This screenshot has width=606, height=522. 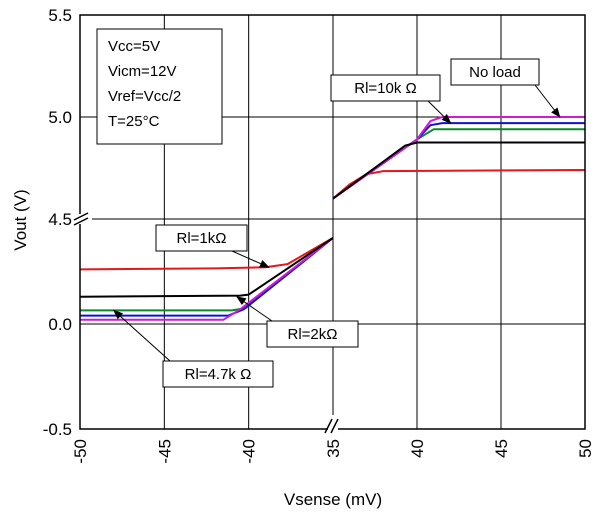 What do you see at coordinates (585, 448) in the screenshot?
I see `x-tick-label: 50` at bounding box center [585, 448].